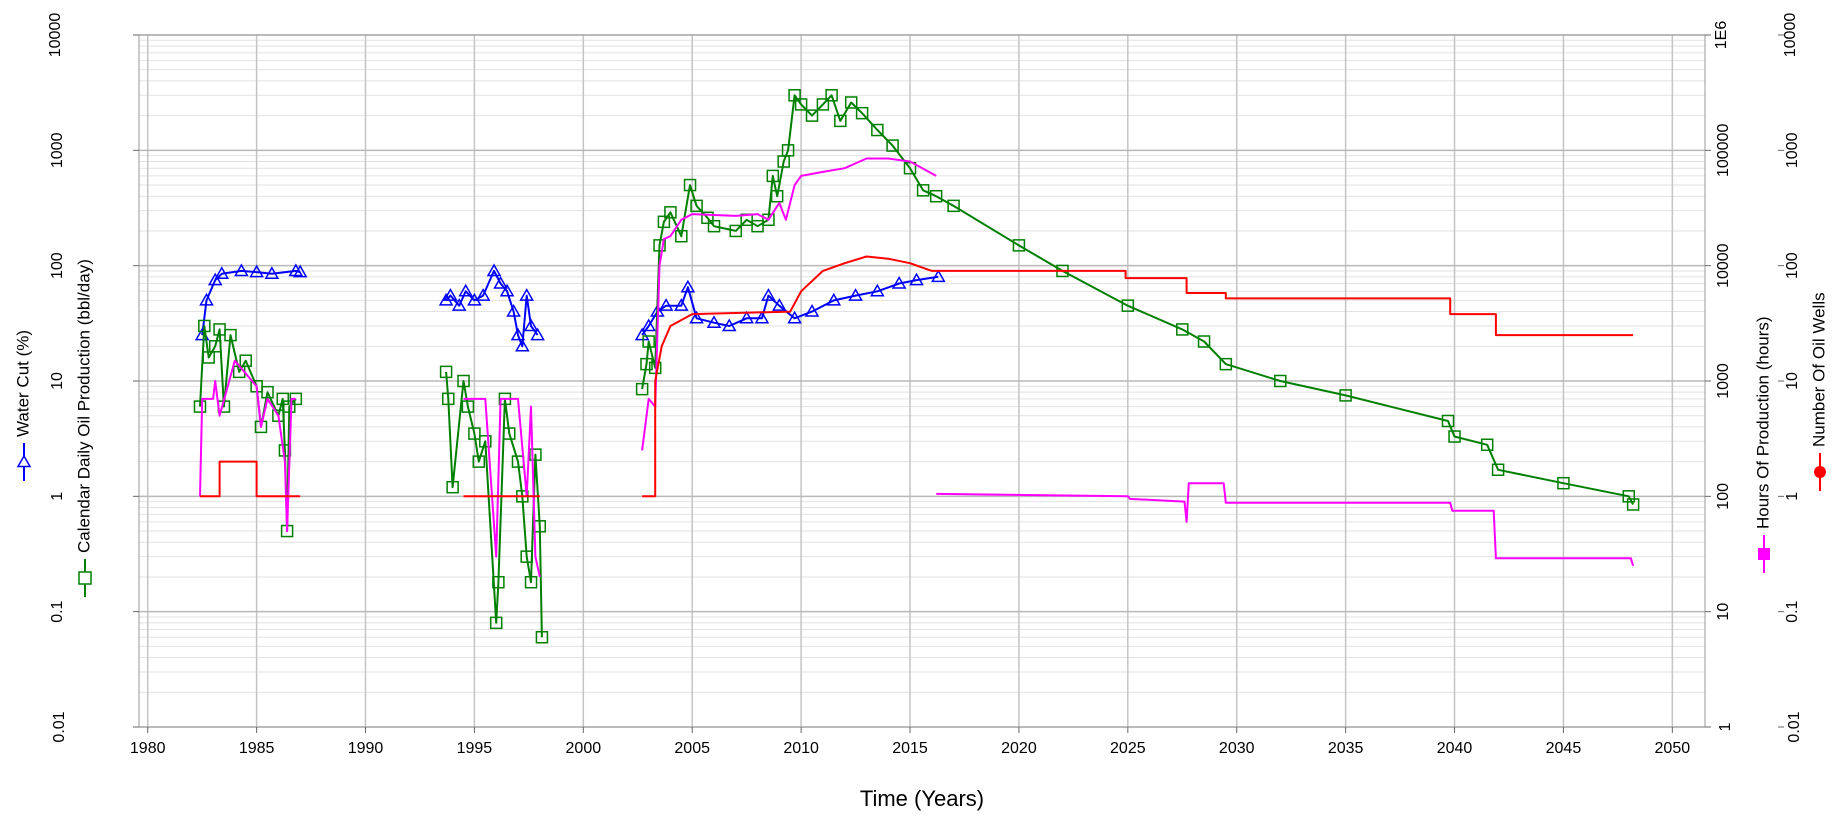  Describe the element at coordinates (1455, 748) in the screenshot. I see `x-tick-label: 2040` at that location.